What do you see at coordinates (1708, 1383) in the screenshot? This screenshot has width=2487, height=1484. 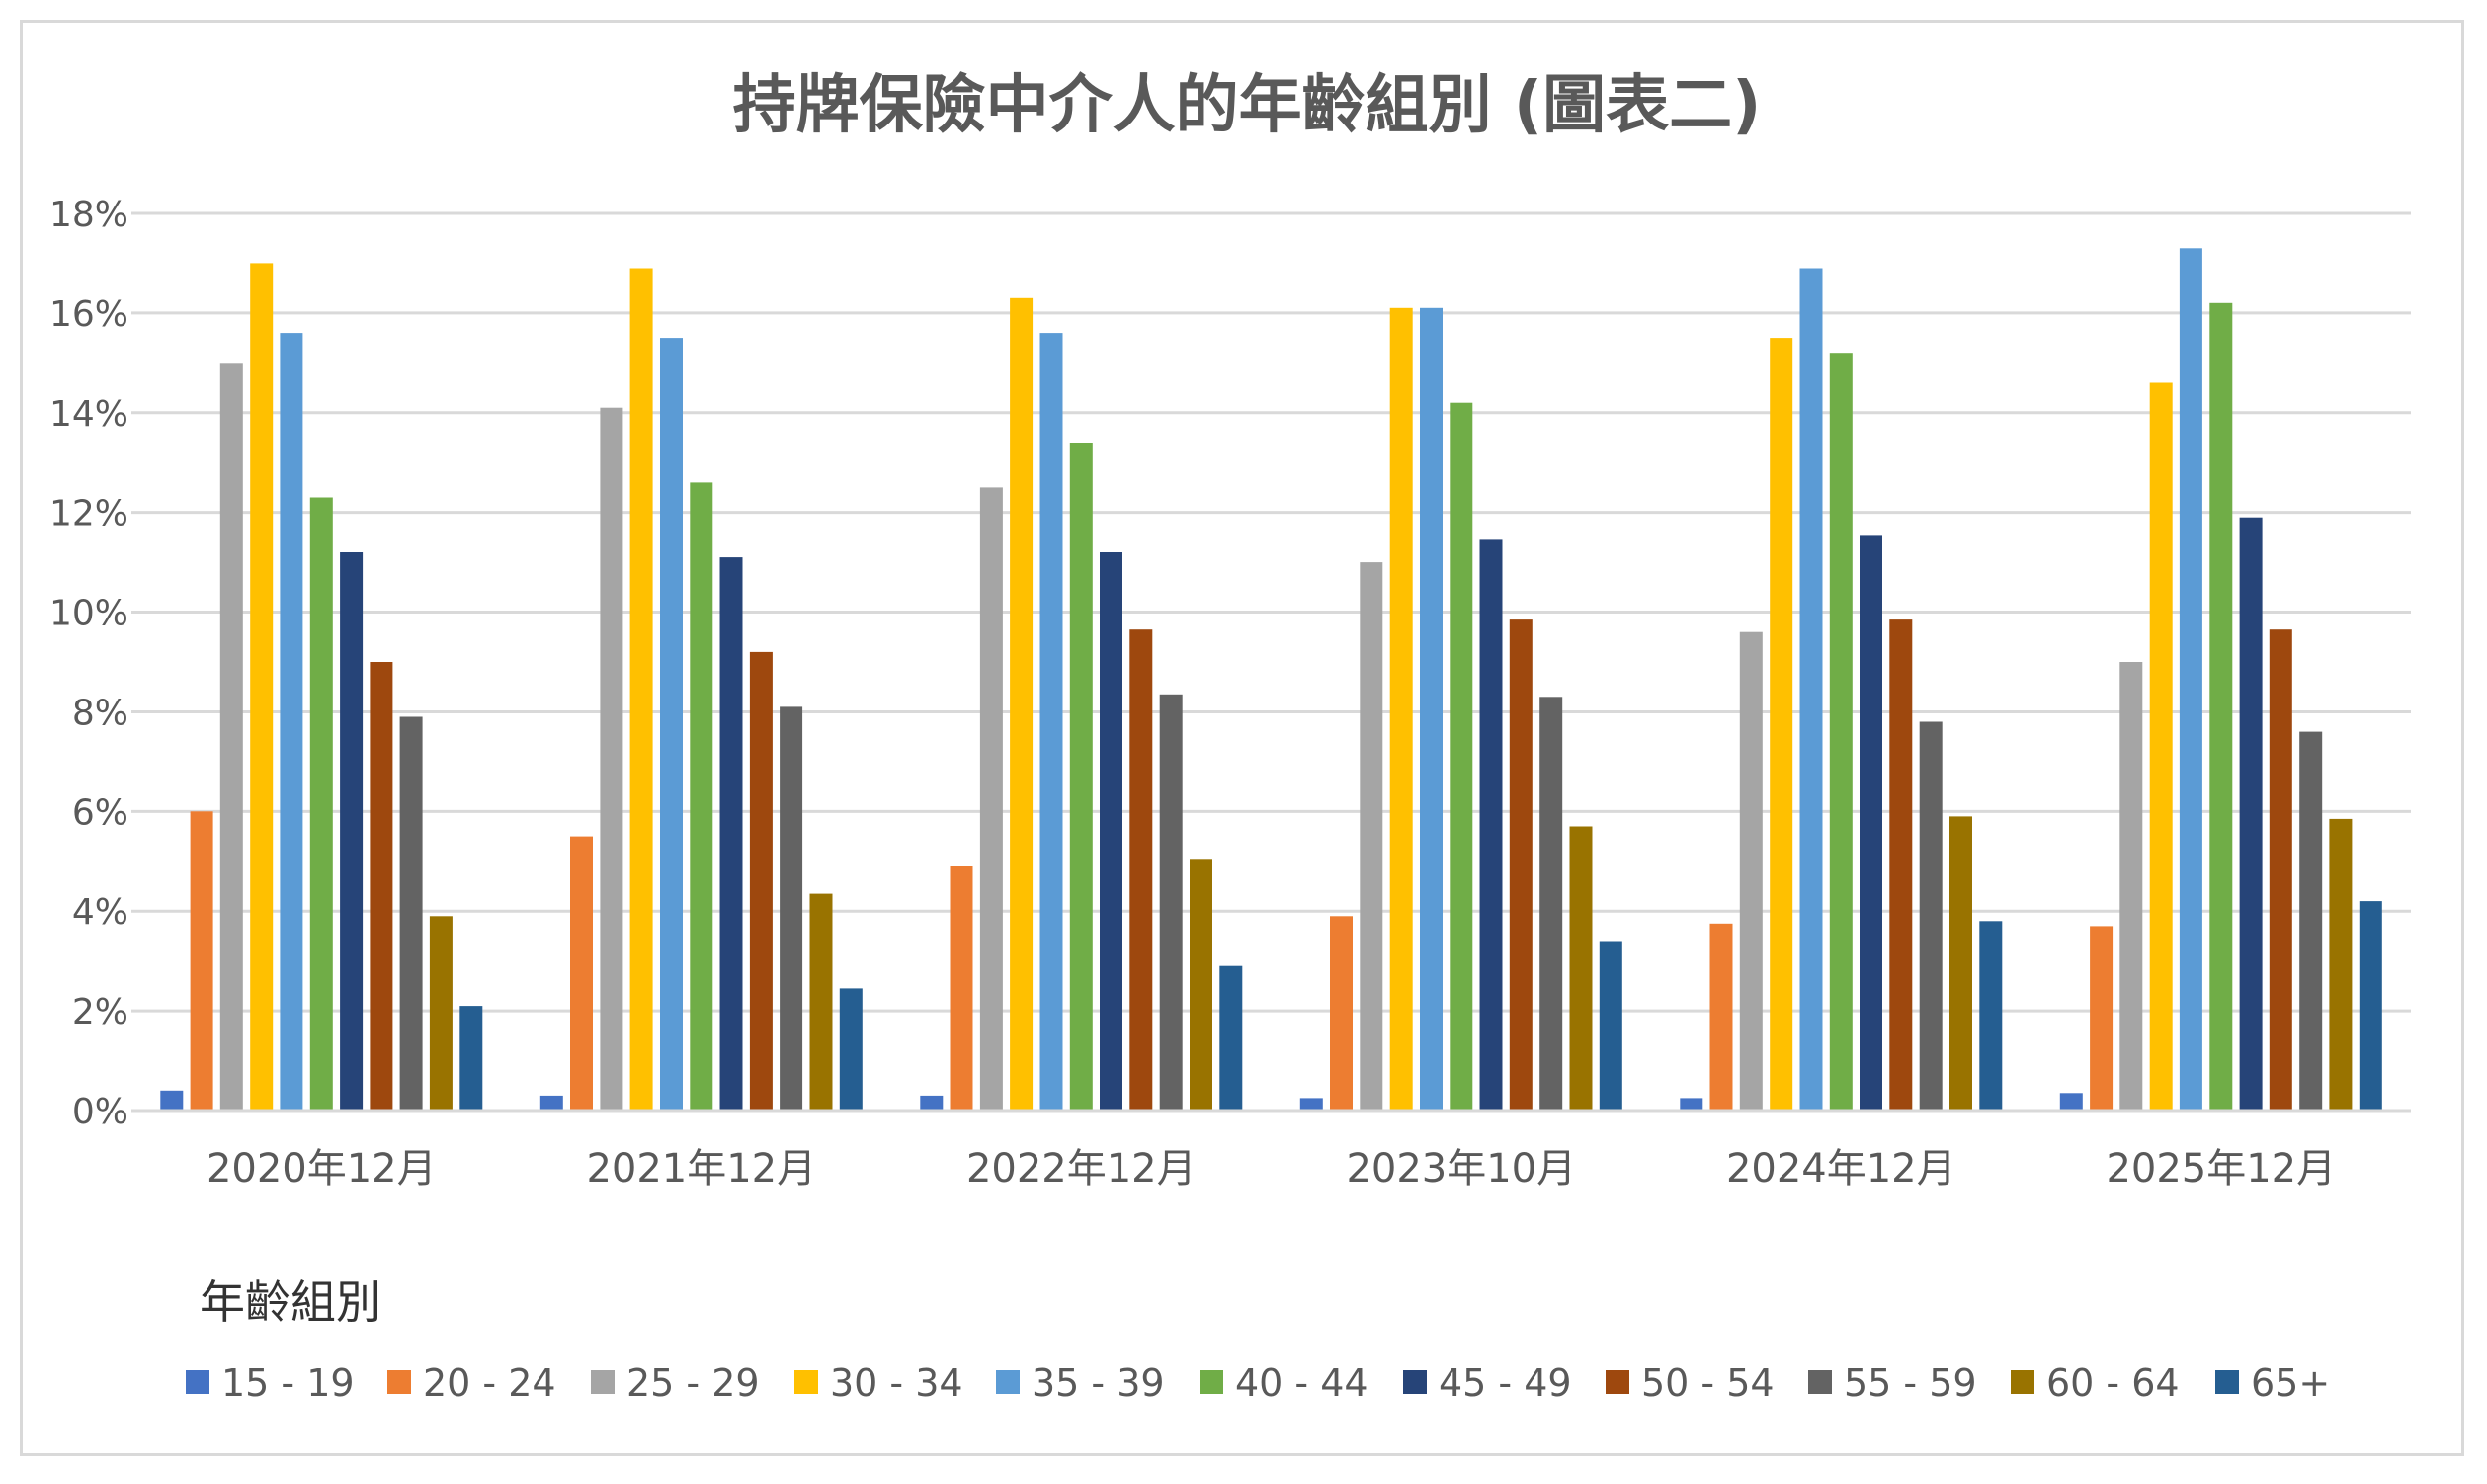 I see `legend-label: 50 - 54` at bounding box center [1708, 1383].